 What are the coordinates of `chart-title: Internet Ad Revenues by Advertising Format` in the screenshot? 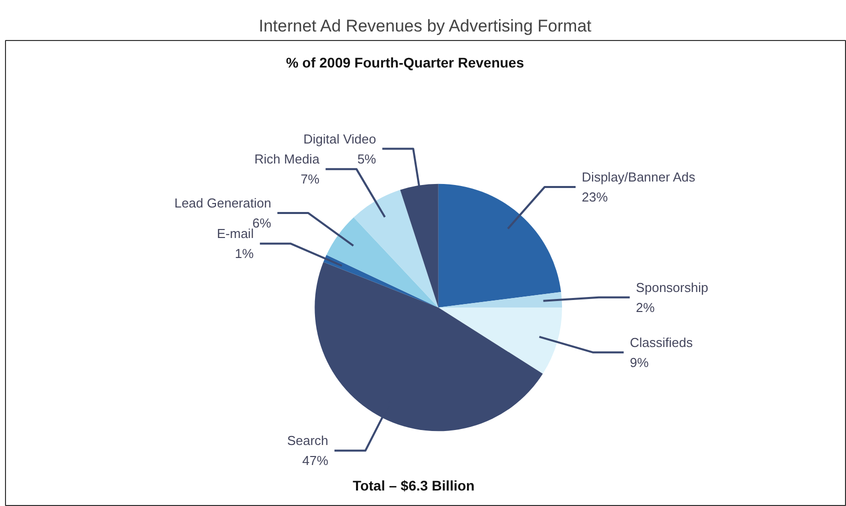 It's located at (425, 26).